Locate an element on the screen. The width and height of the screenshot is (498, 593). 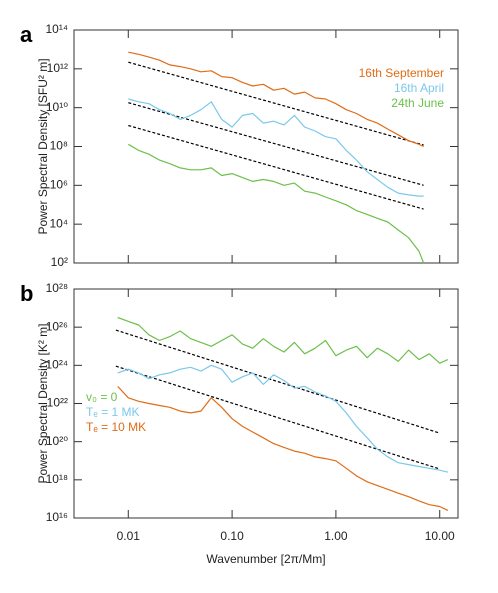
y-tick-label: 10² is located at coordinates (59, 262).